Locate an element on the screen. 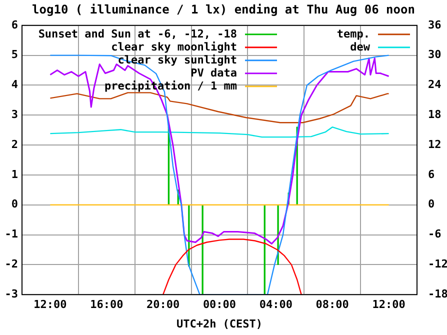  y2-tick-label: 0 is located at coordinates (431, 204).